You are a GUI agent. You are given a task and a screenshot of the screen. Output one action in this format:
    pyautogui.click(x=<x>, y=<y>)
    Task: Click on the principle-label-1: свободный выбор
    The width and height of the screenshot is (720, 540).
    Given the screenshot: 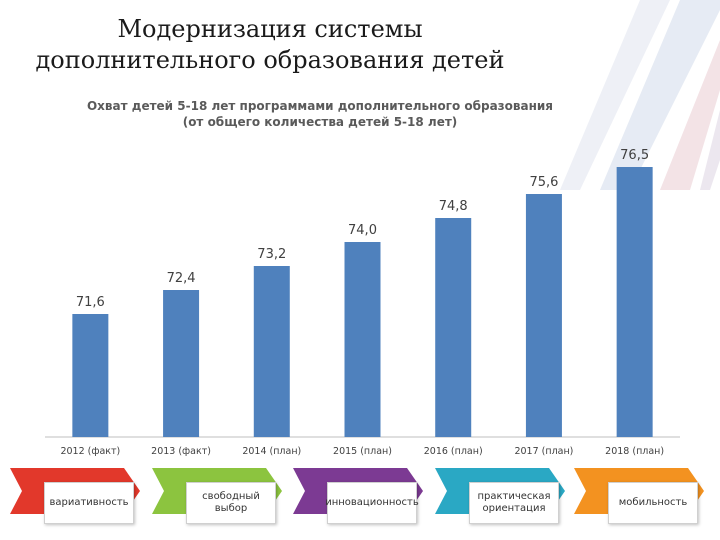 What is the action you would take?
    pyautogui.click(x=231, y=503)
    